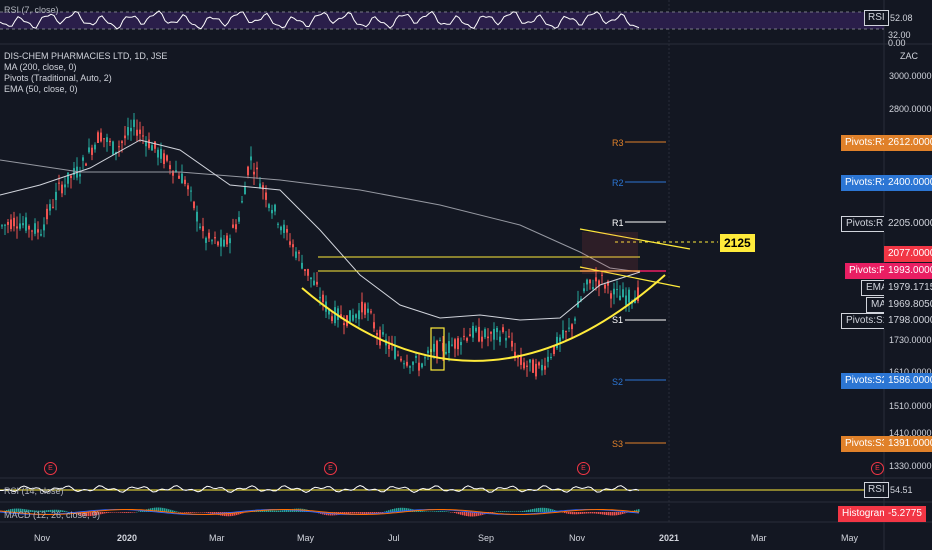  I want to click on annotation-2125: 2125, so click(737, 243).